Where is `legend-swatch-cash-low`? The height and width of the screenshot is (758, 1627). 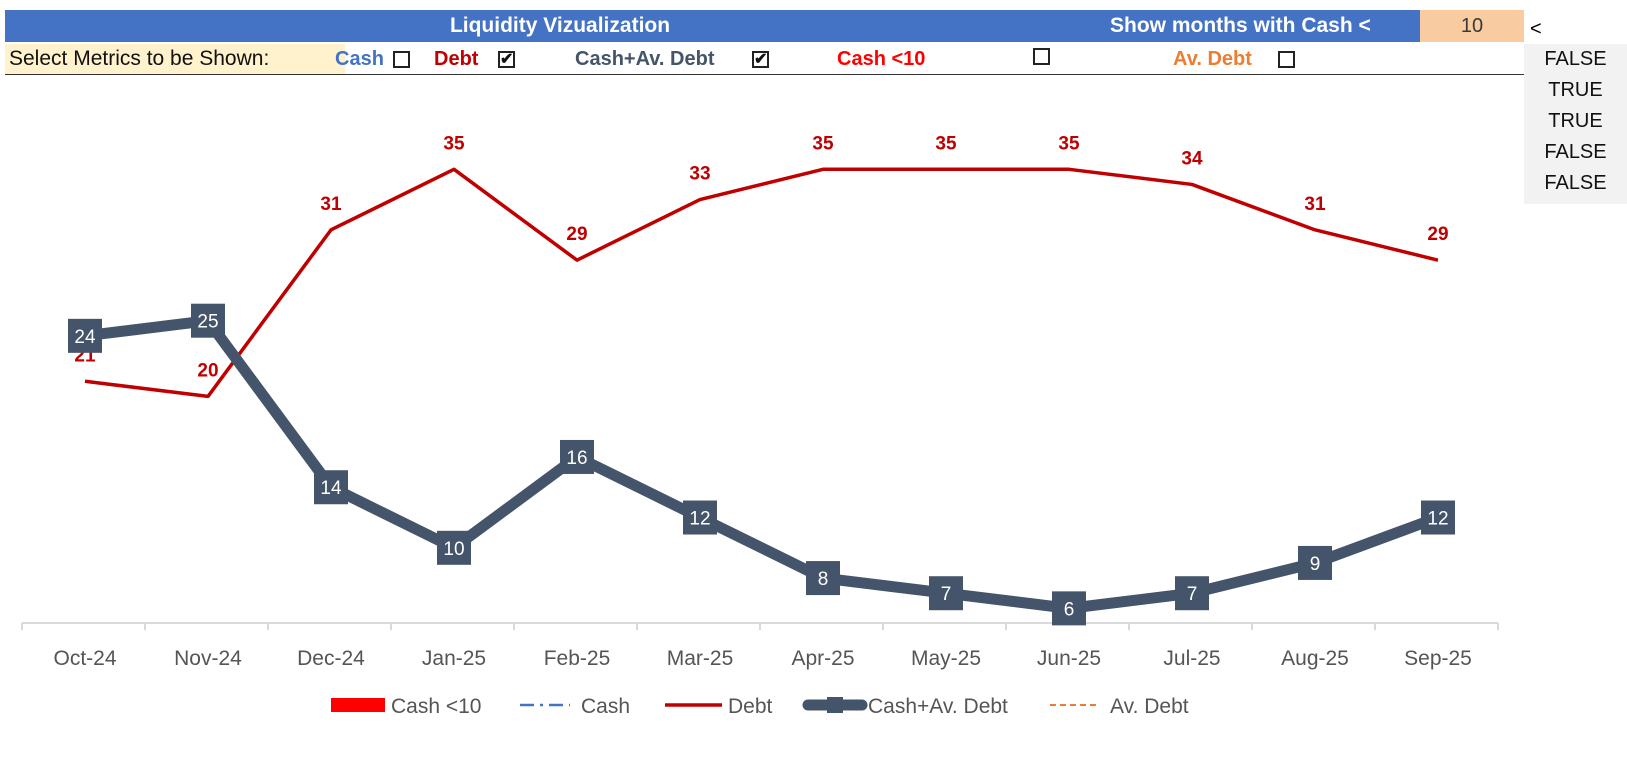 legend-swatch-cash-low is located at coordinates (358, 705).